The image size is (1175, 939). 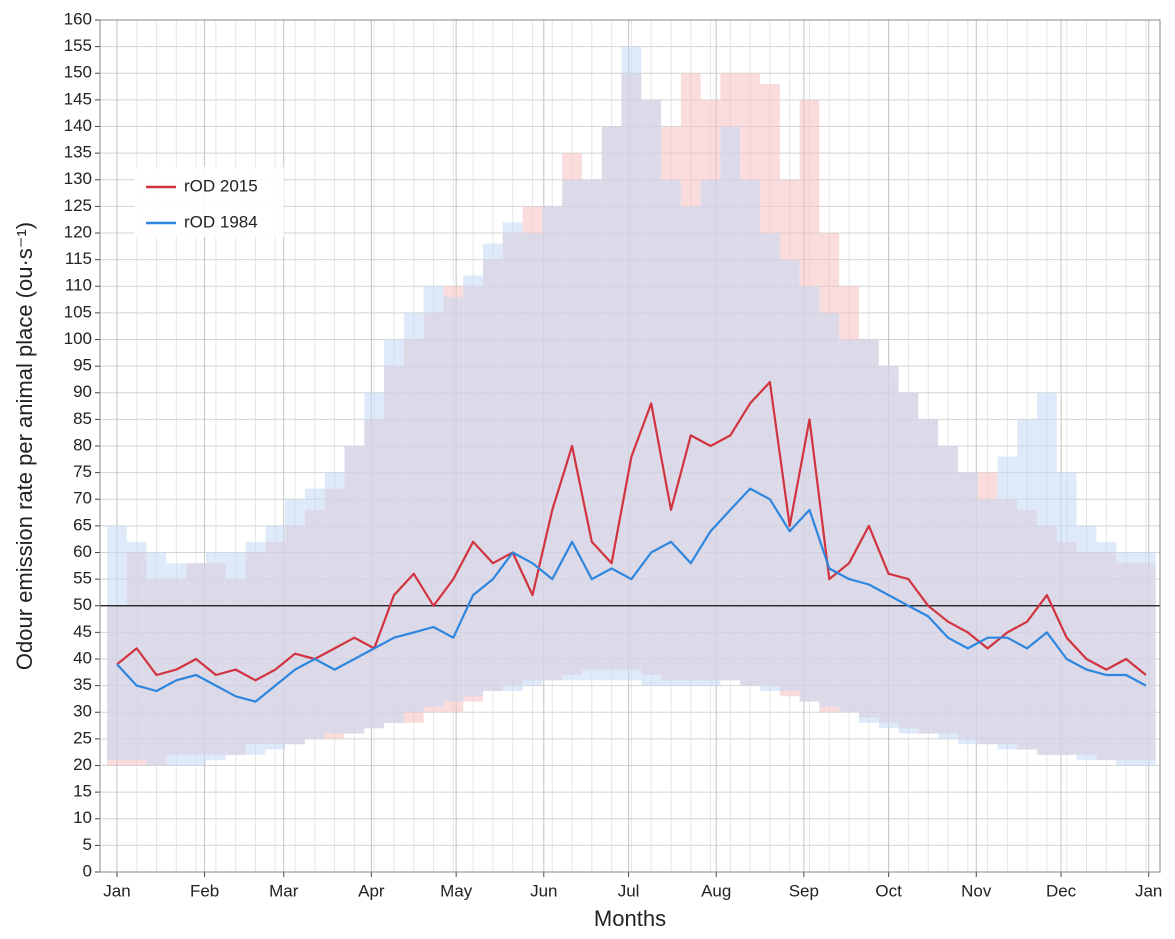 What do you see at coordinates (82, 737) in the screenshot?
I see `y-tick-label: 25` at bounding box center [82, 737].